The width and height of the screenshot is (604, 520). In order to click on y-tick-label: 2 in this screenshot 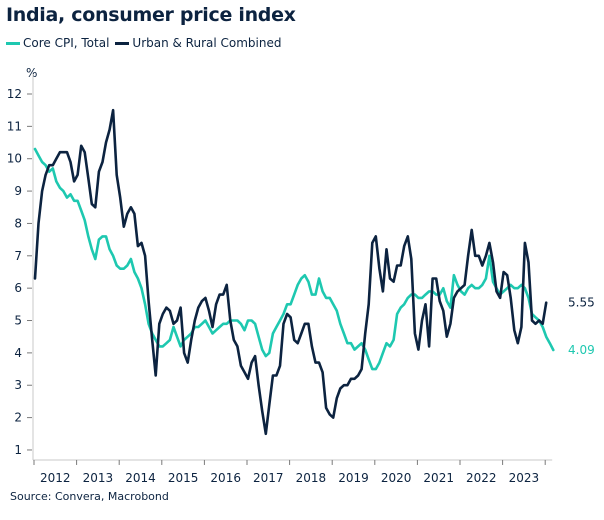, I will do `click(18, 418)`.